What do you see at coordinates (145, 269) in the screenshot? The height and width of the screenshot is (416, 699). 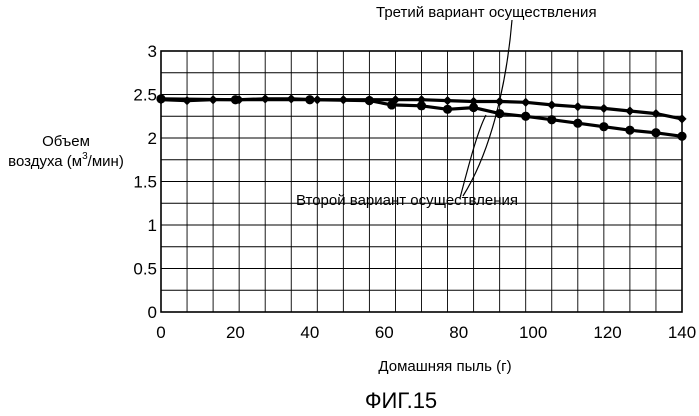 I see `y-tick-label: 0.5` at bounding box center [145, 269].